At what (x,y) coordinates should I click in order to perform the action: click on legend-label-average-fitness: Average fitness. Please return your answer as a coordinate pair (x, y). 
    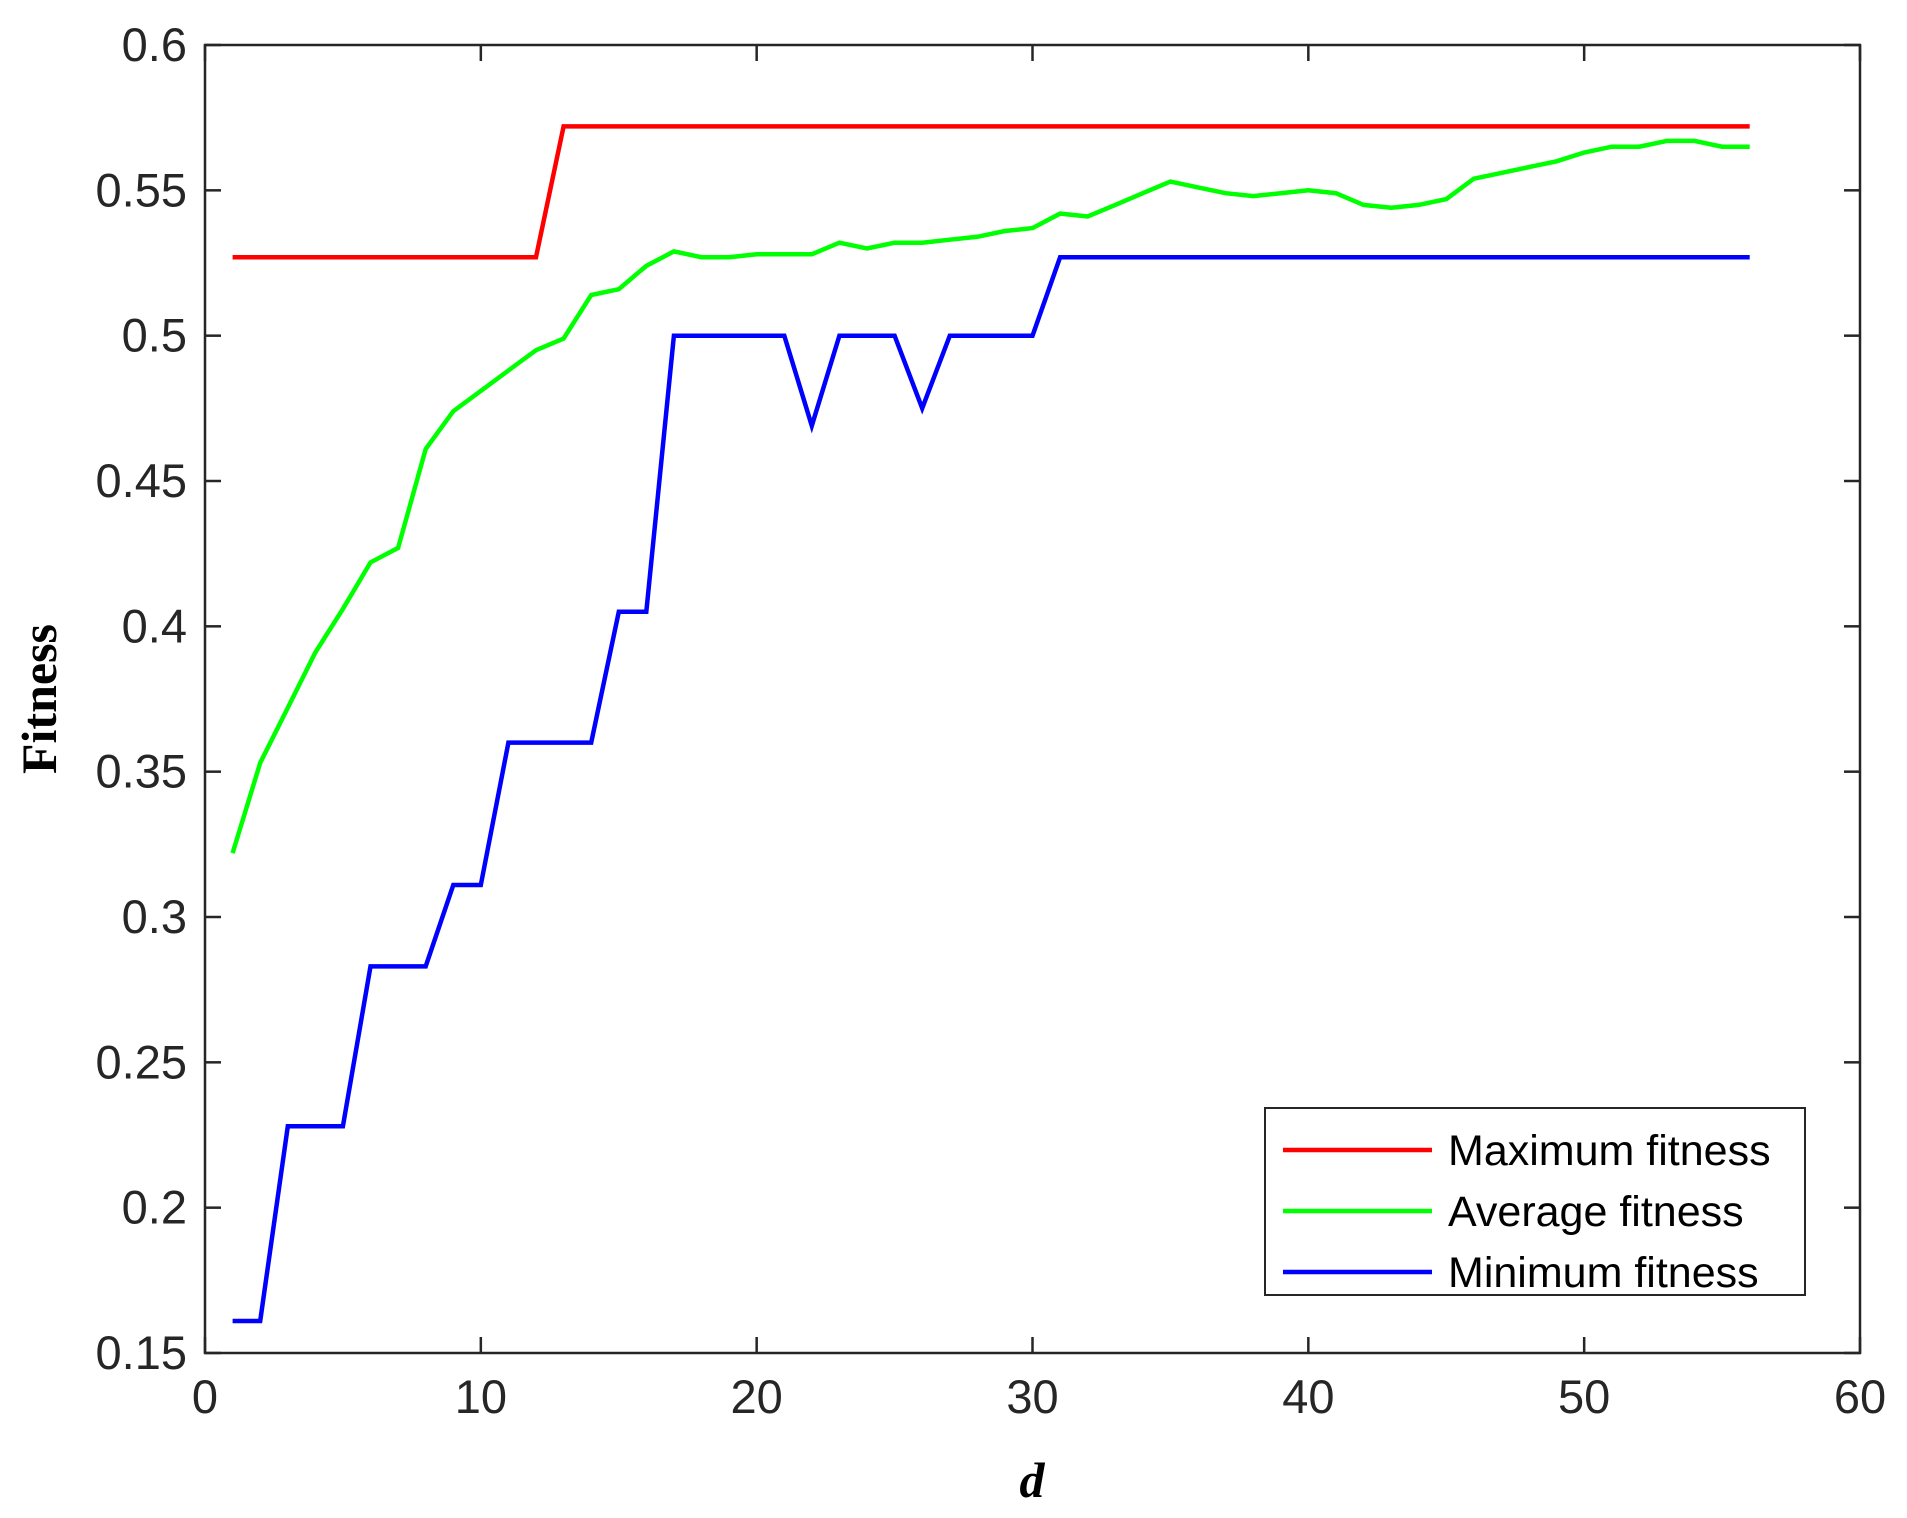
    Looking at the image, I should click on (1596, 1212).